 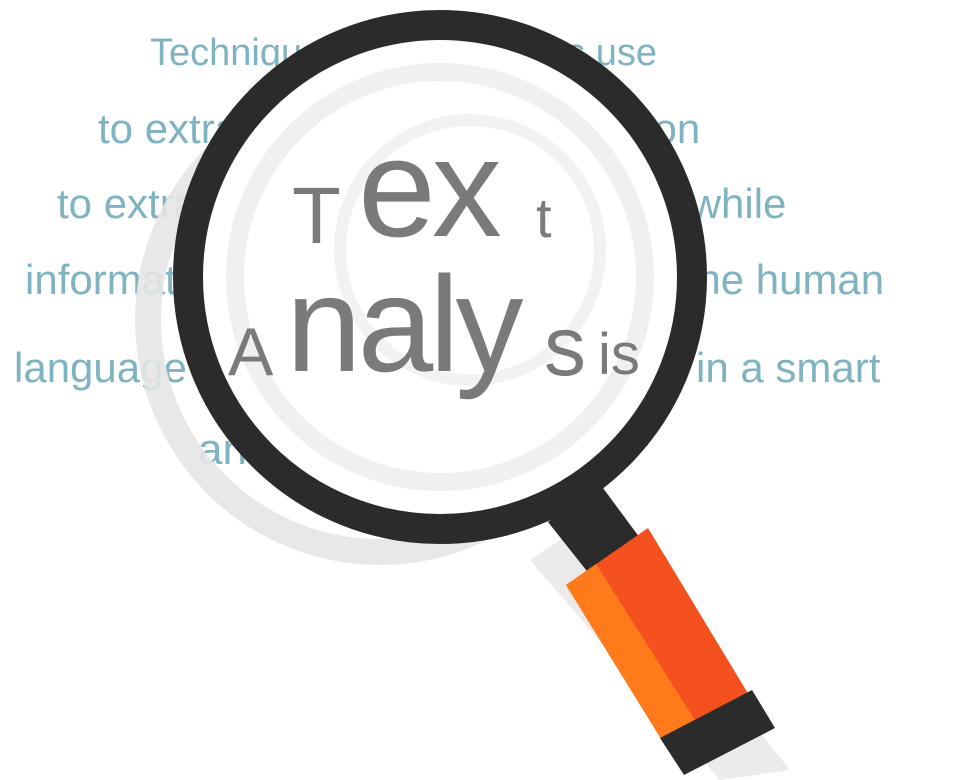 I want to click on headline-A: A, so click(x=251, y=352).